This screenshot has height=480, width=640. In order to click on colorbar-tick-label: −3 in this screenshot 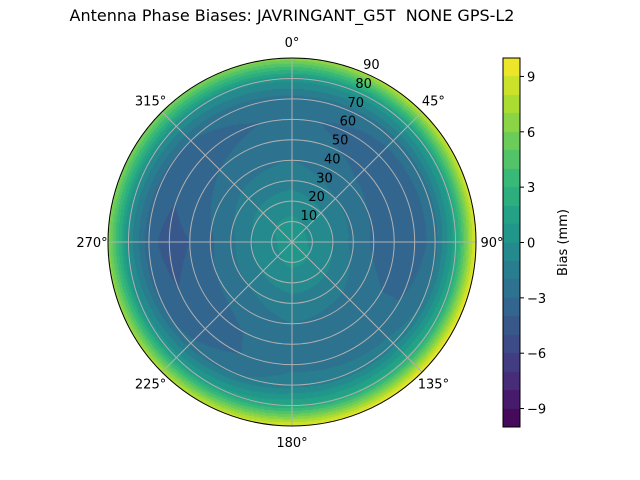, I will do `click(536, 299)`.